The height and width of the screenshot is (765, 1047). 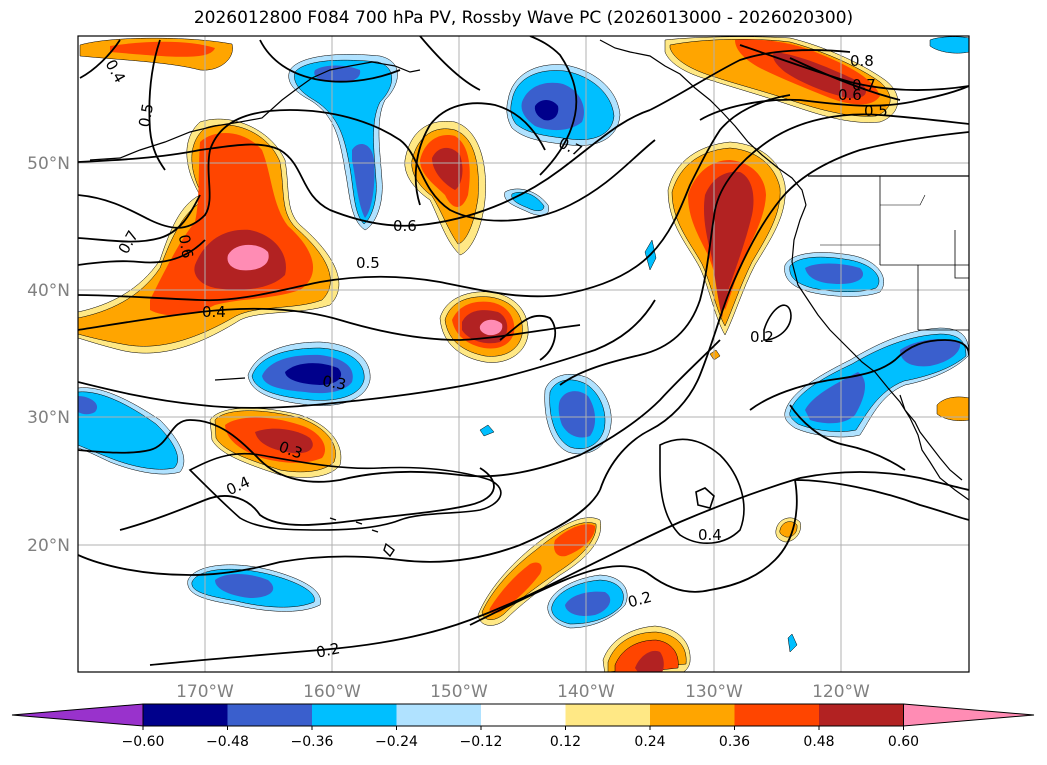 What do you see at coordinates (48, 418) in the screenshot?
I see `lat-label-30n: 30°N` at bounding box center [48, 418].